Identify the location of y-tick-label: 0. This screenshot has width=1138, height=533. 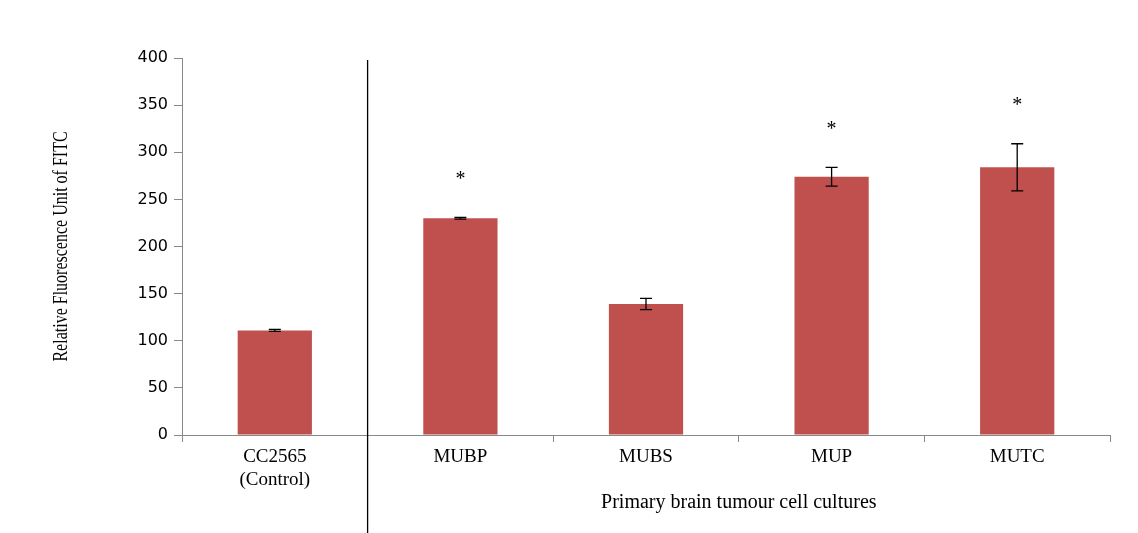
(162, 434).